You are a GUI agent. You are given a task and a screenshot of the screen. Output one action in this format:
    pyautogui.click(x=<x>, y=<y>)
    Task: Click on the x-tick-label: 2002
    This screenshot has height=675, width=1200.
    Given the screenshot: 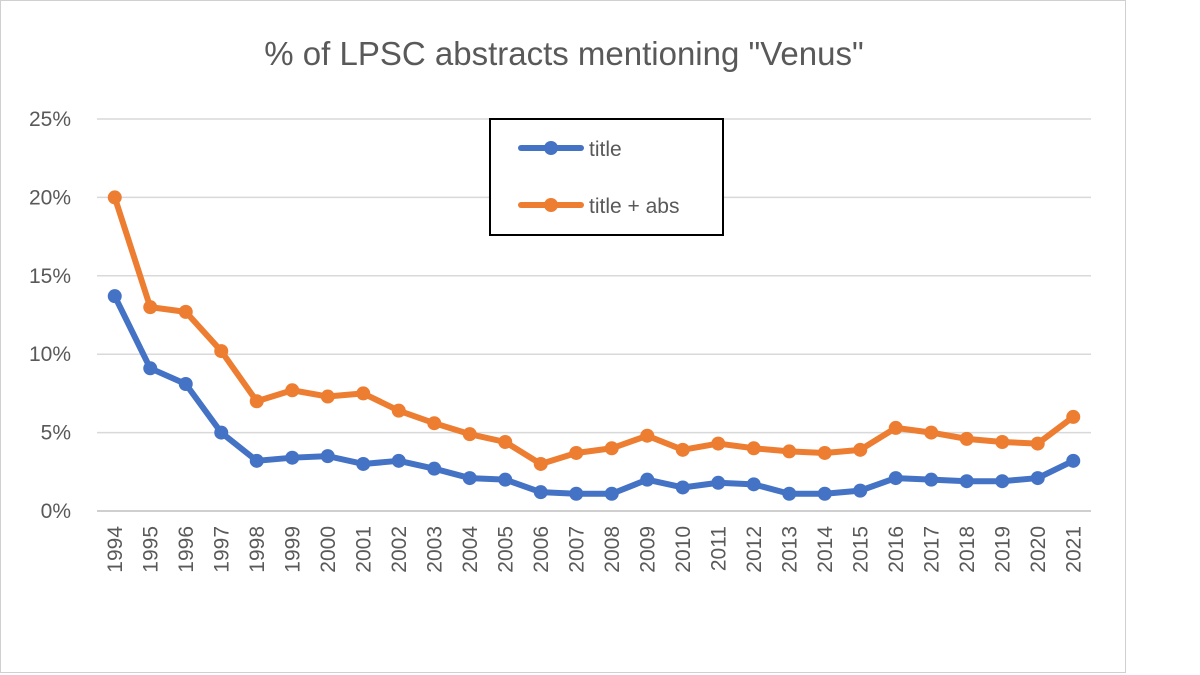 What is the action you would take?
    pyautogui.click(x=399, y=549)
    